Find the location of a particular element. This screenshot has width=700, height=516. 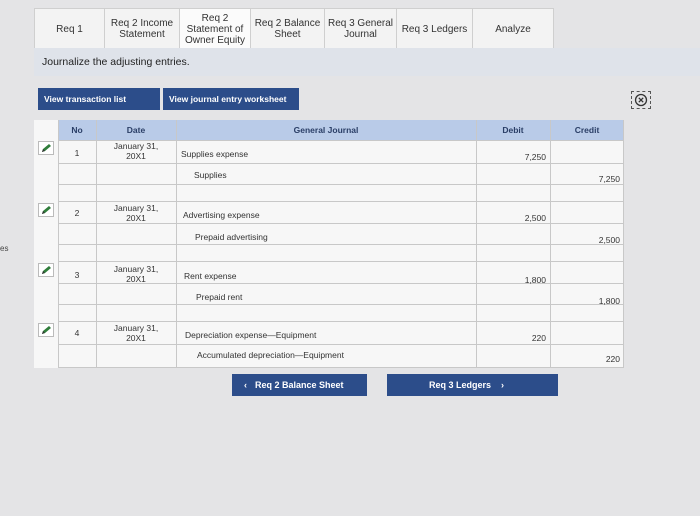

entry-4-debit-account: Depreciation expense—Equipment is located at coordinates (251, 335).